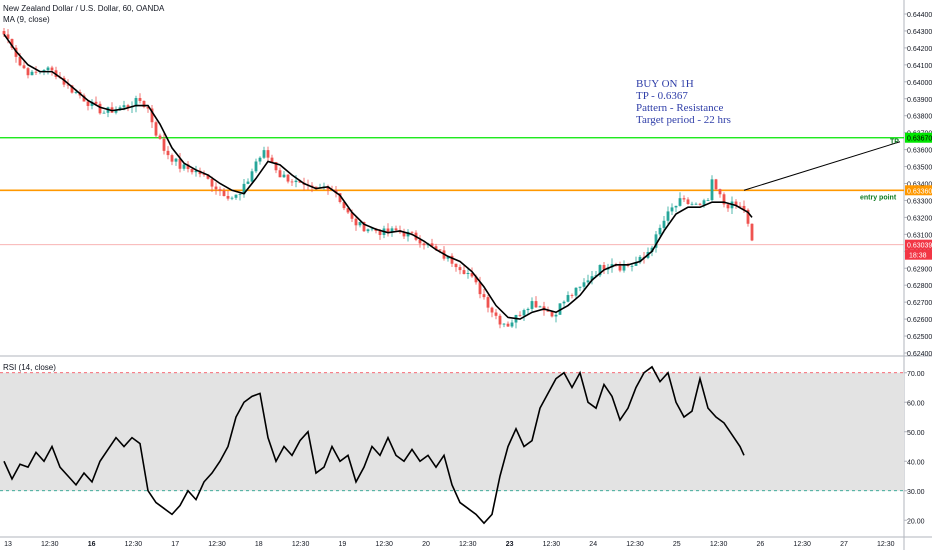 The image size is (932, 550). What do you see at coordinates (916, 492) in the screenshot?
I see `rsi-tick-label: 30.00` at bounding box center [916, 492].